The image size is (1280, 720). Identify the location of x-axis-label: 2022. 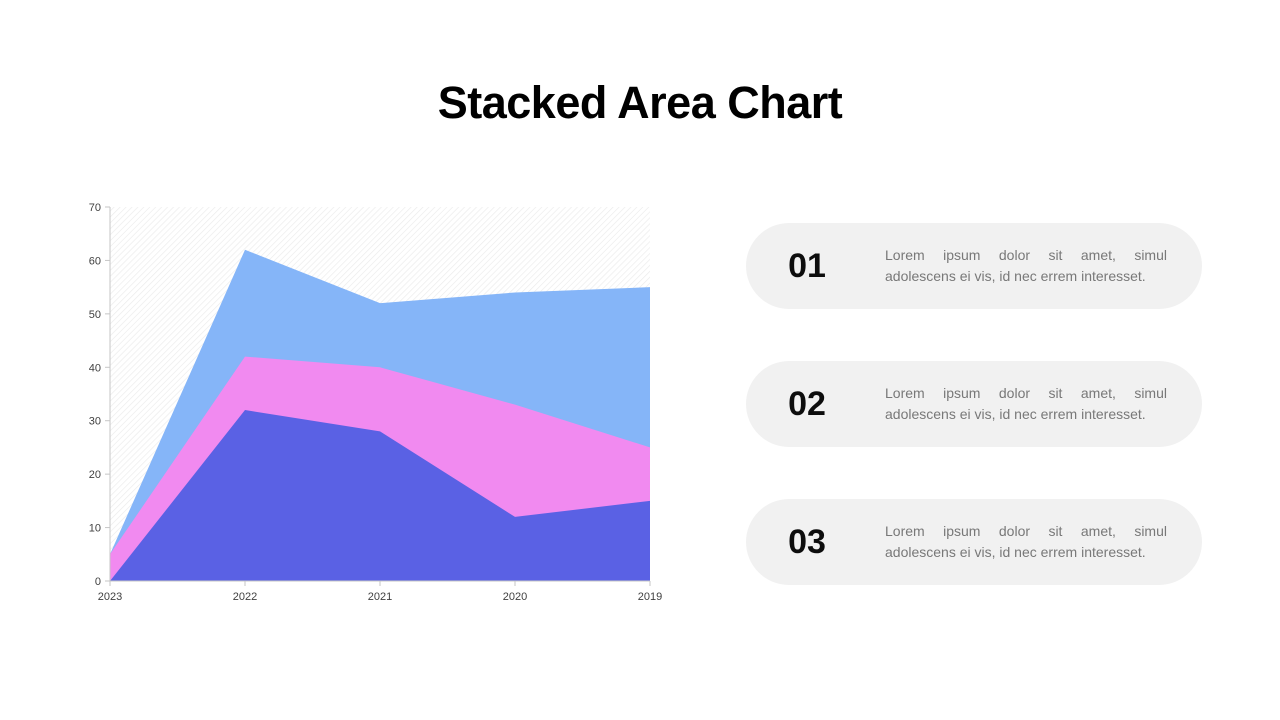
(245, 597).